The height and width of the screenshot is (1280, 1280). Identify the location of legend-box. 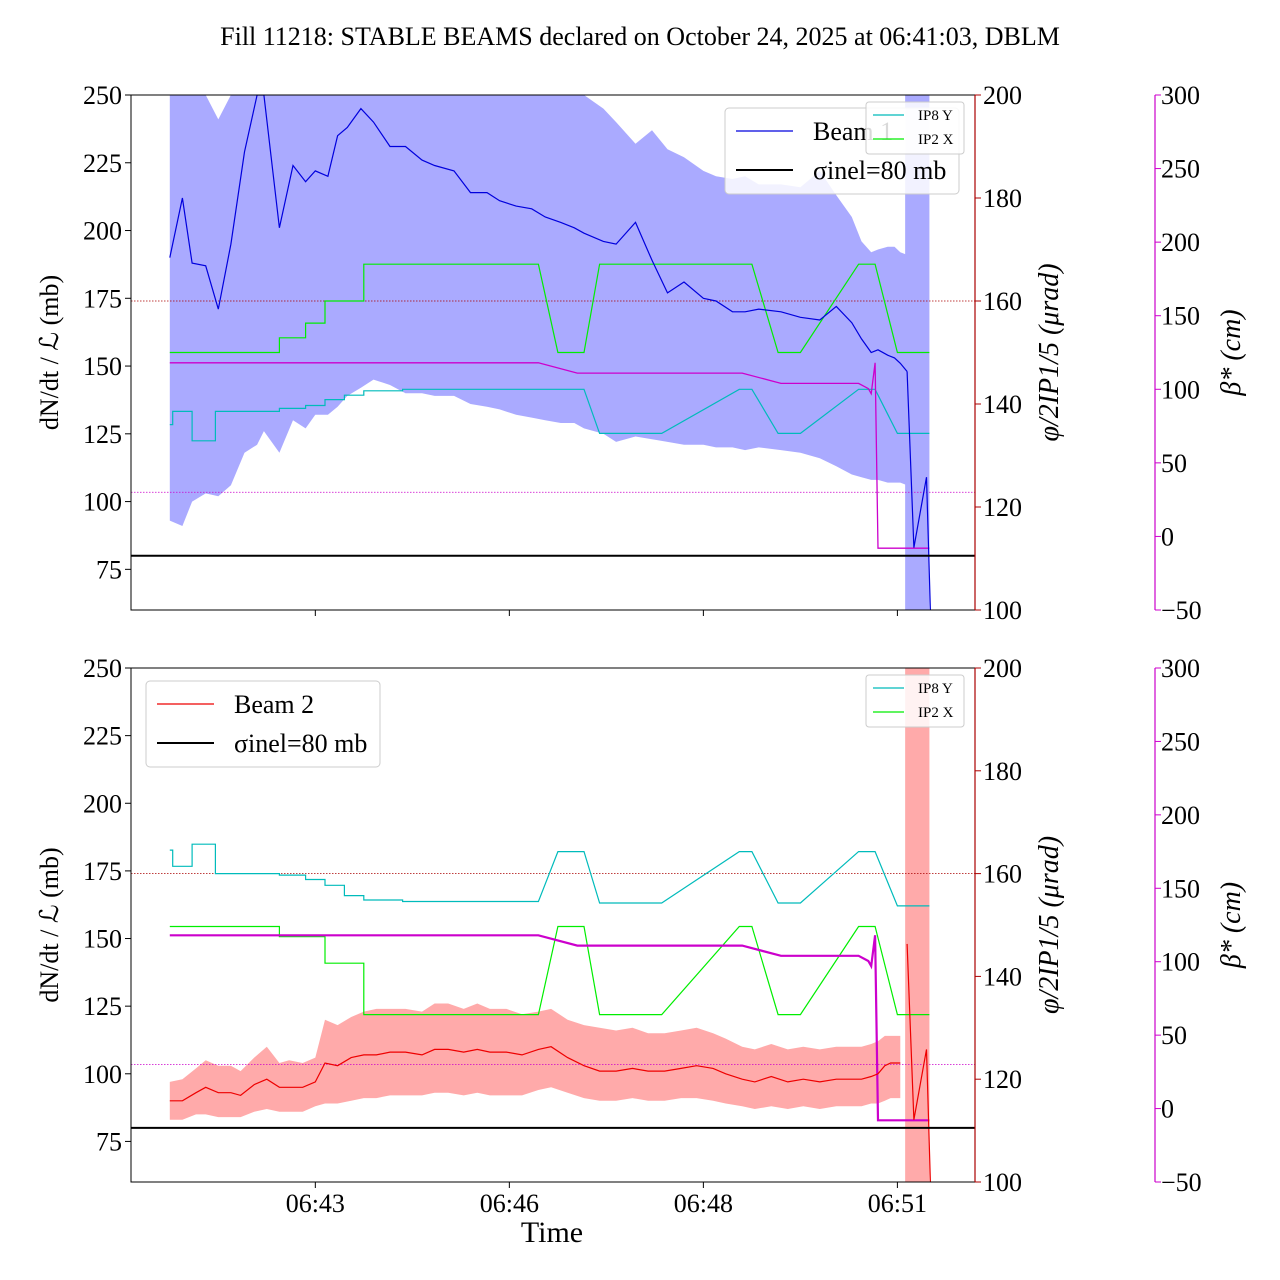
(263, 724).